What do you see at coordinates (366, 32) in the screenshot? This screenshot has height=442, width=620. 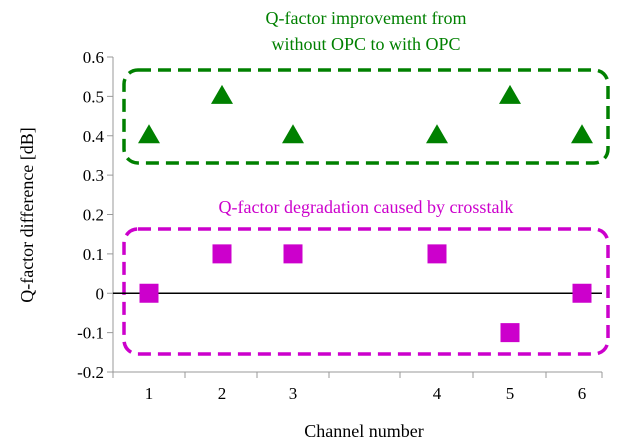 I see `annotation-bg-improvement` at bounding box center [366, 32].